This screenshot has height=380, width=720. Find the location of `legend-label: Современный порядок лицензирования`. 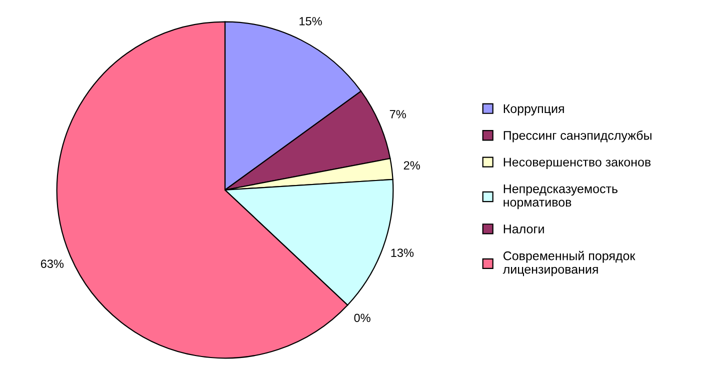

legend-label: Современный порядок лицензирования is located at coordinates (569, 263).